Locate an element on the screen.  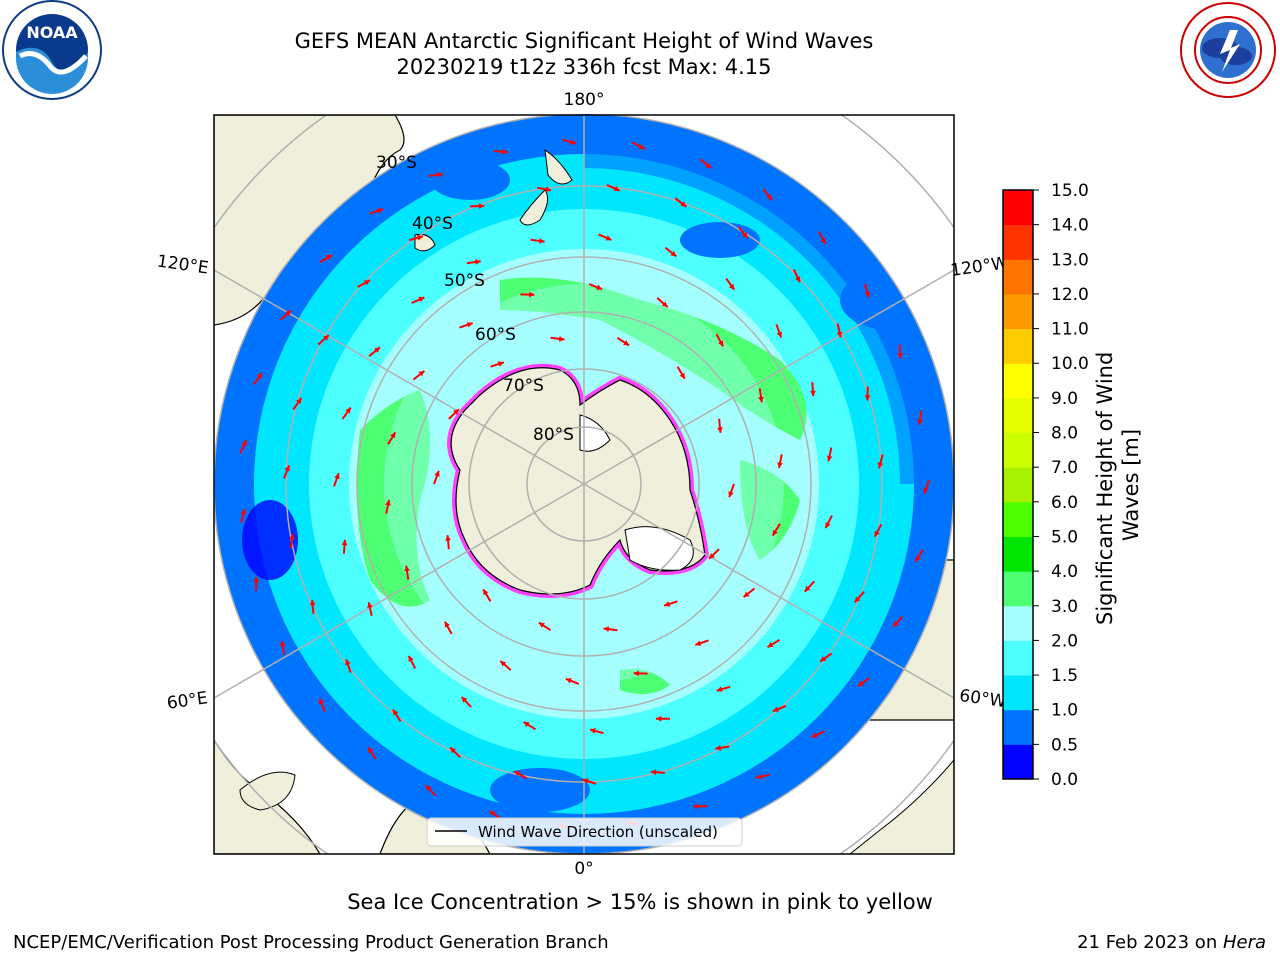
colorbar-tick-label: 14.0 is located at coordinates (1070, 226).